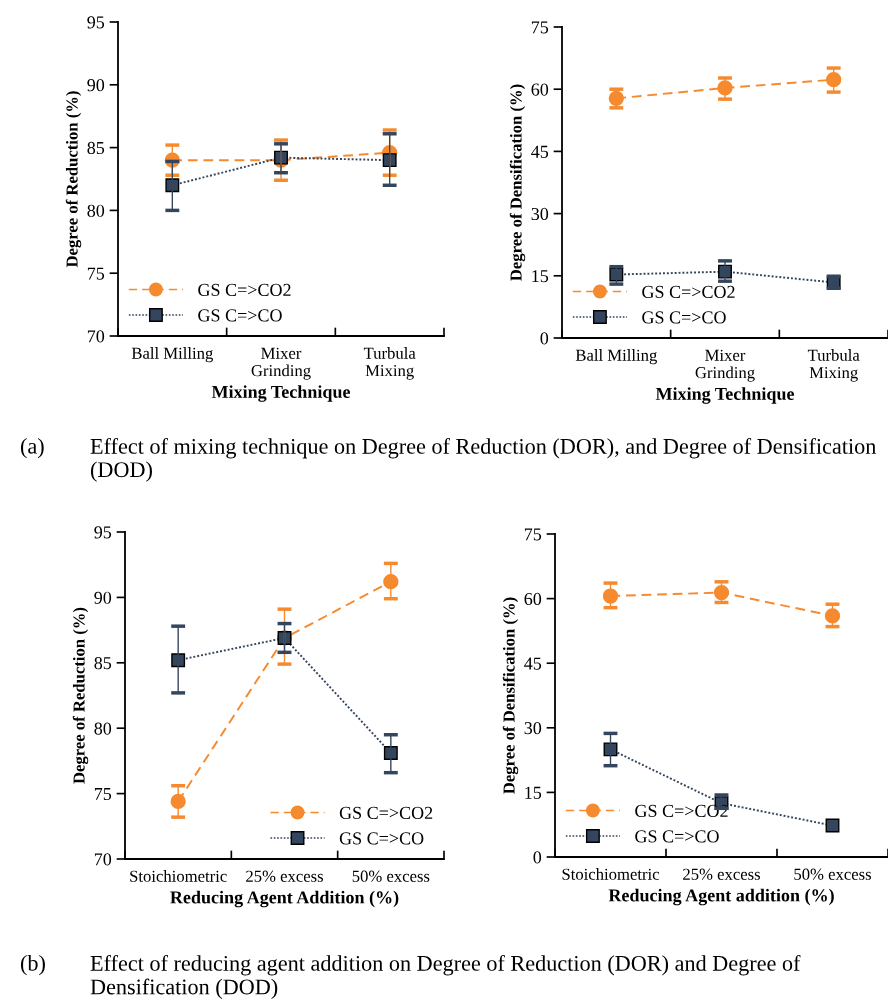 Image resolution: width=888 pixels, height=1002 pixels. I want to click on text: (b), so click(32, 965).